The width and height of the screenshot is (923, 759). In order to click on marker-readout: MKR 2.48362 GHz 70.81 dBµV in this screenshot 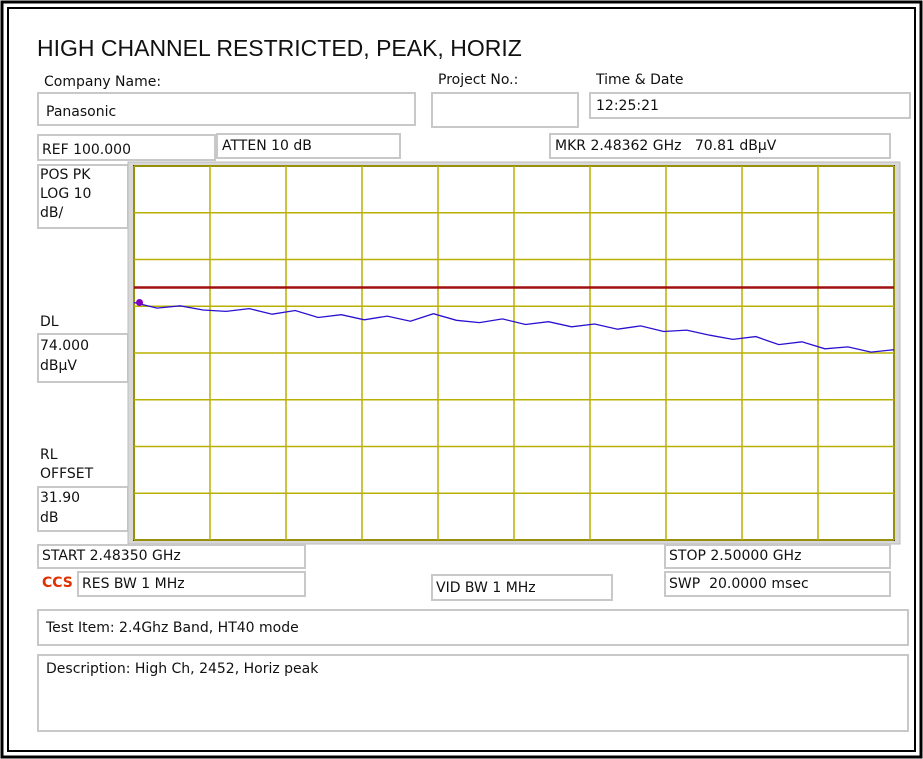, I will do `click(666, 146)`.